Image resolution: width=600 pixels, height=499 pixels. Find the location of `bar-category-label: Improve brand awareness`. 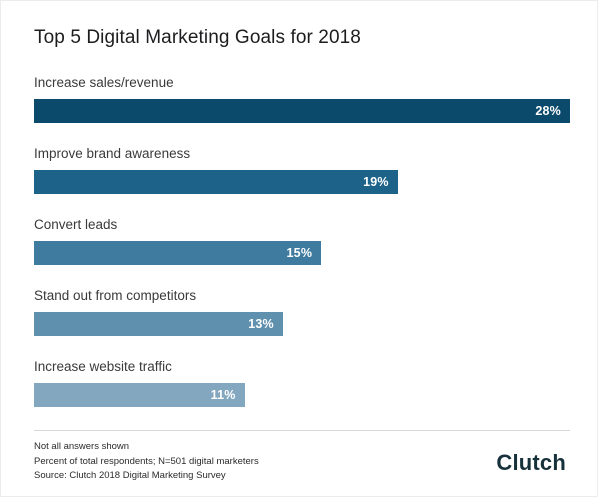

bar-category-label: Improve brand awareness is located at coordinates (112, 153).